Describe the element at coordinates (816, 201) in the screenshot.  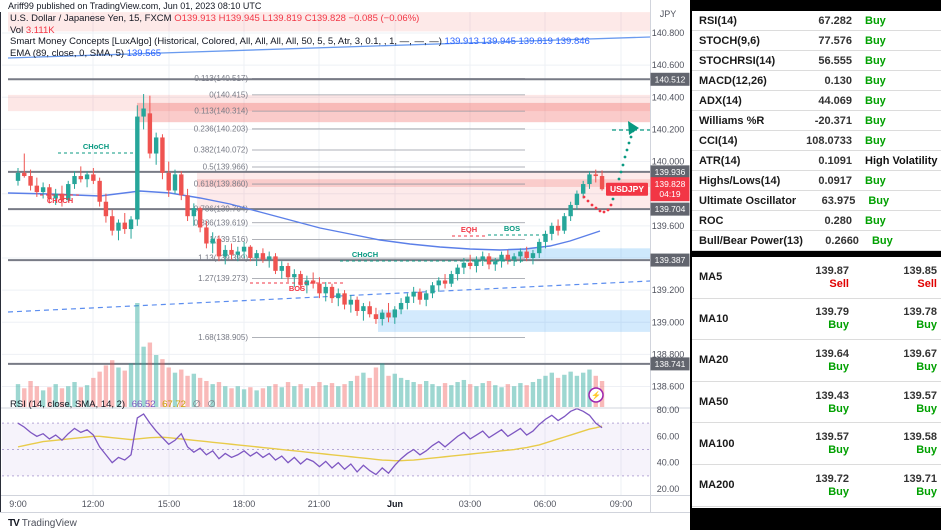
I see `indicator-row: Ultimate Oscillator 63.975 Buy` at that location.